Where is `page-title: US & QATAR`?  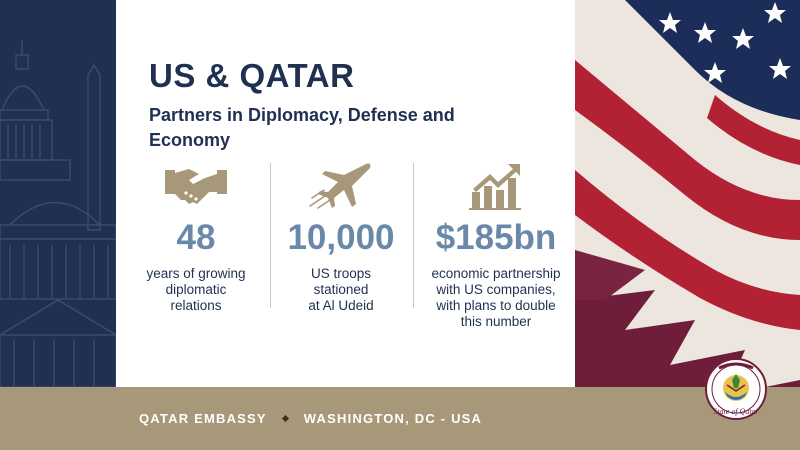
page-title: US & QATAR is located at coordinates (252, 75).